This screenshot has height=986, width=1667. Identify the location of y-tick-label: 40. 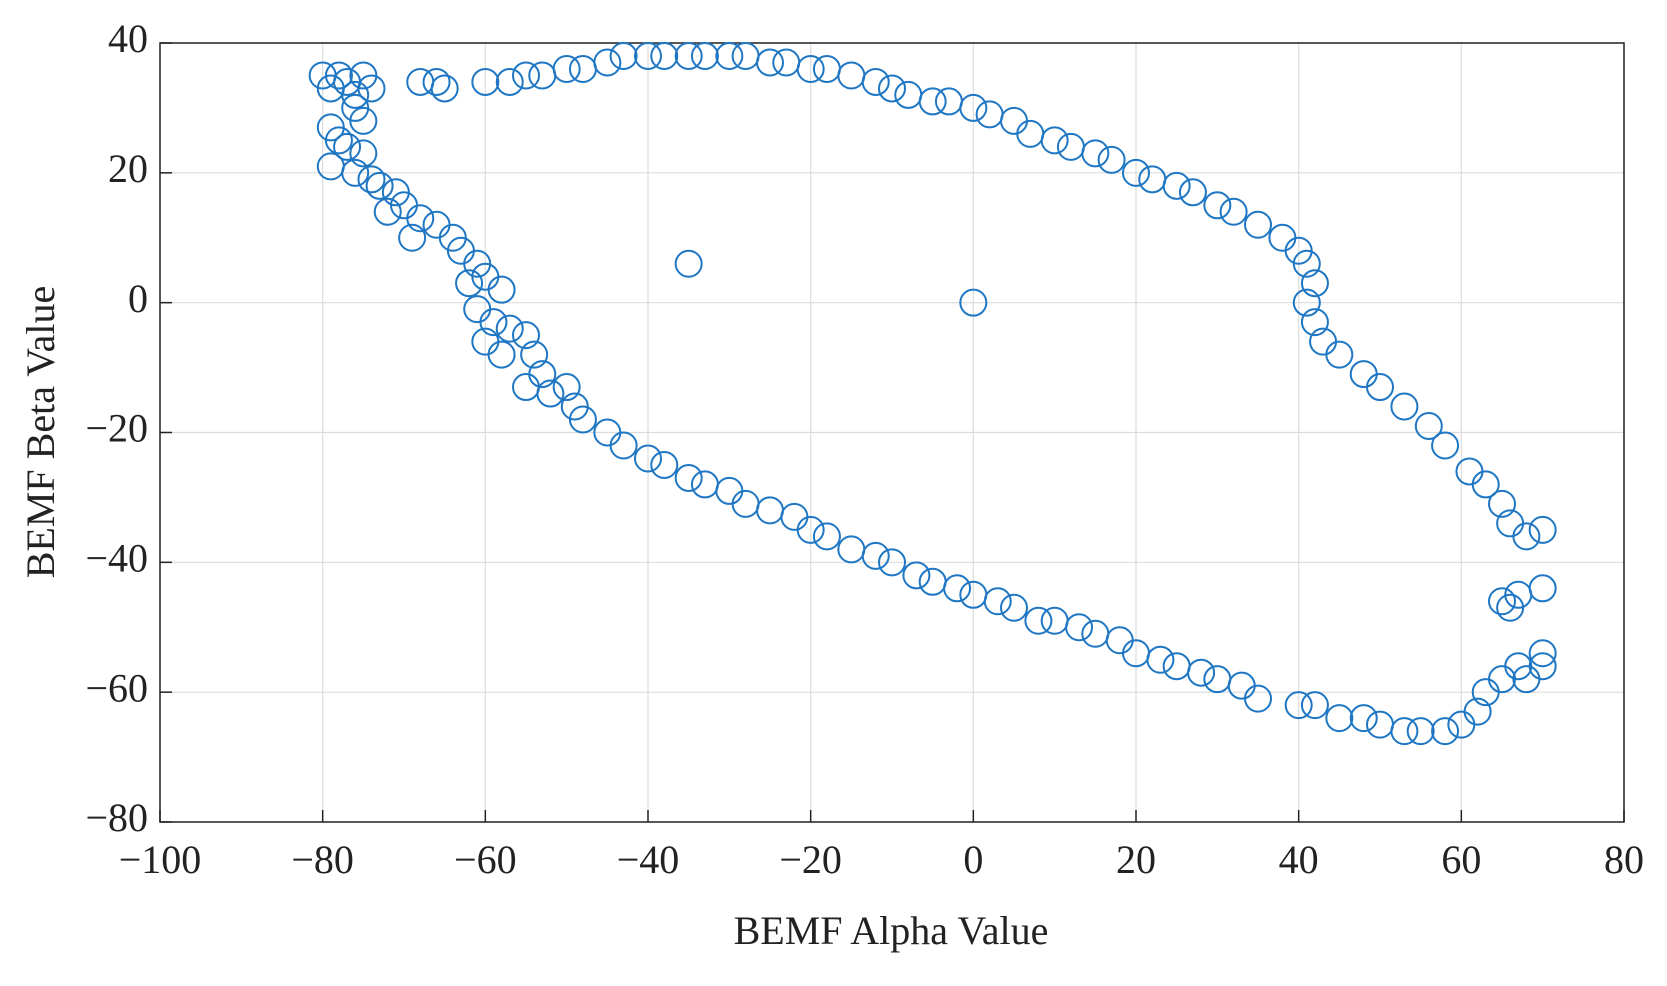
(128, 38).